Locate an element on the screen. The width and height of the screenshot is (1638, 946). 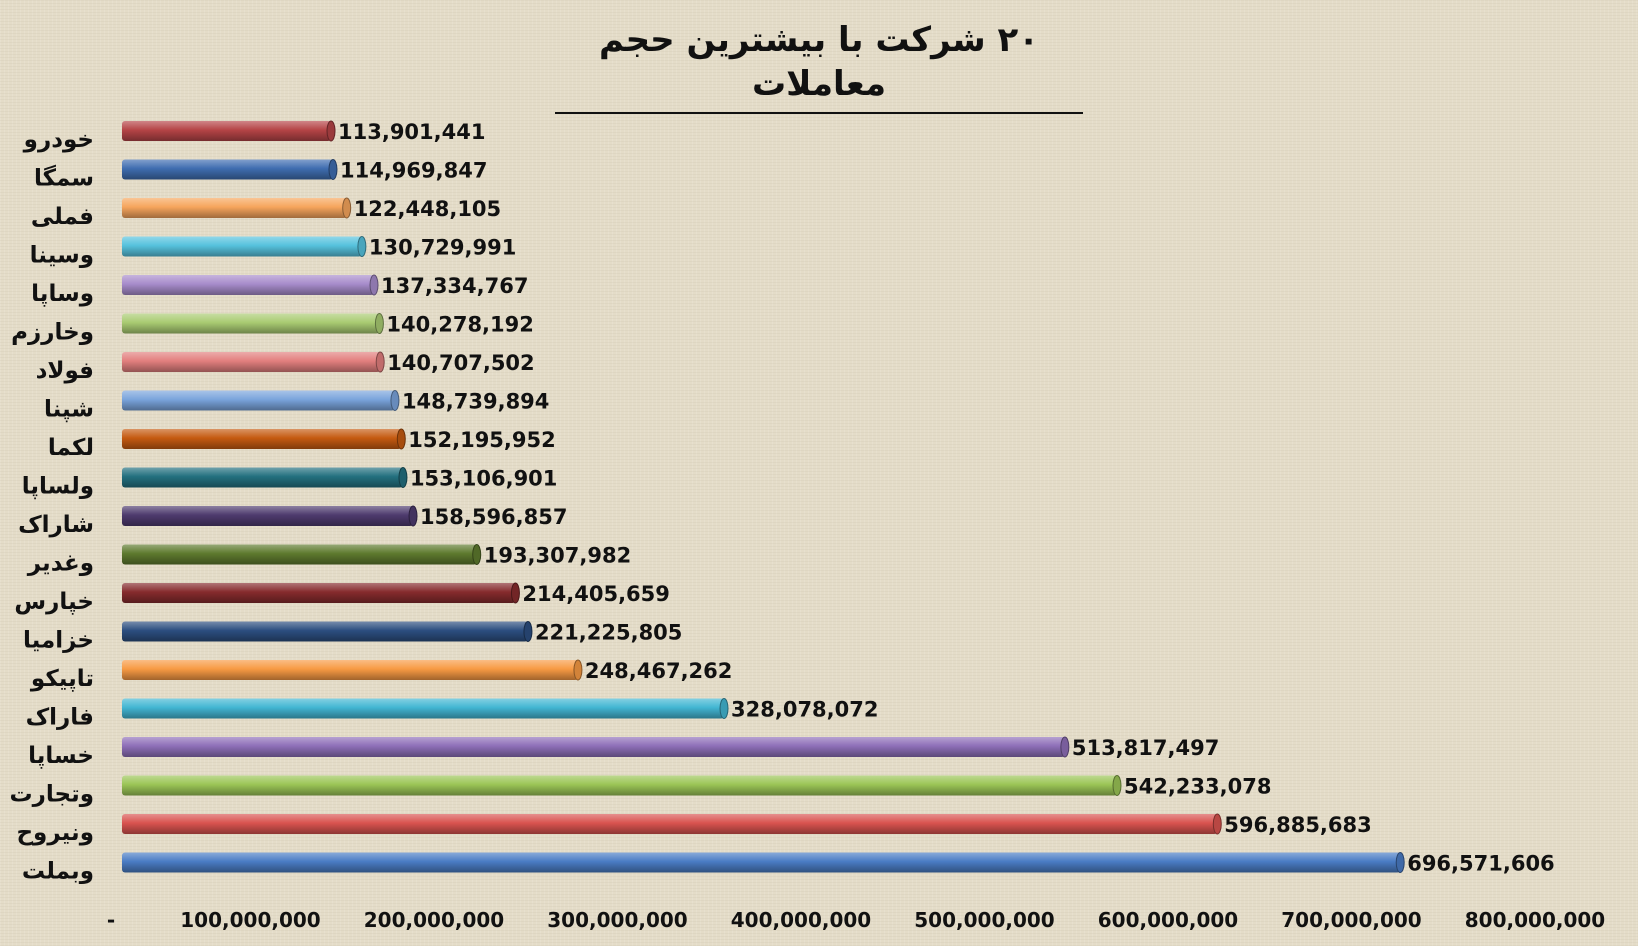
value-label: 152,195,952 is located at coordinates (481, 440).